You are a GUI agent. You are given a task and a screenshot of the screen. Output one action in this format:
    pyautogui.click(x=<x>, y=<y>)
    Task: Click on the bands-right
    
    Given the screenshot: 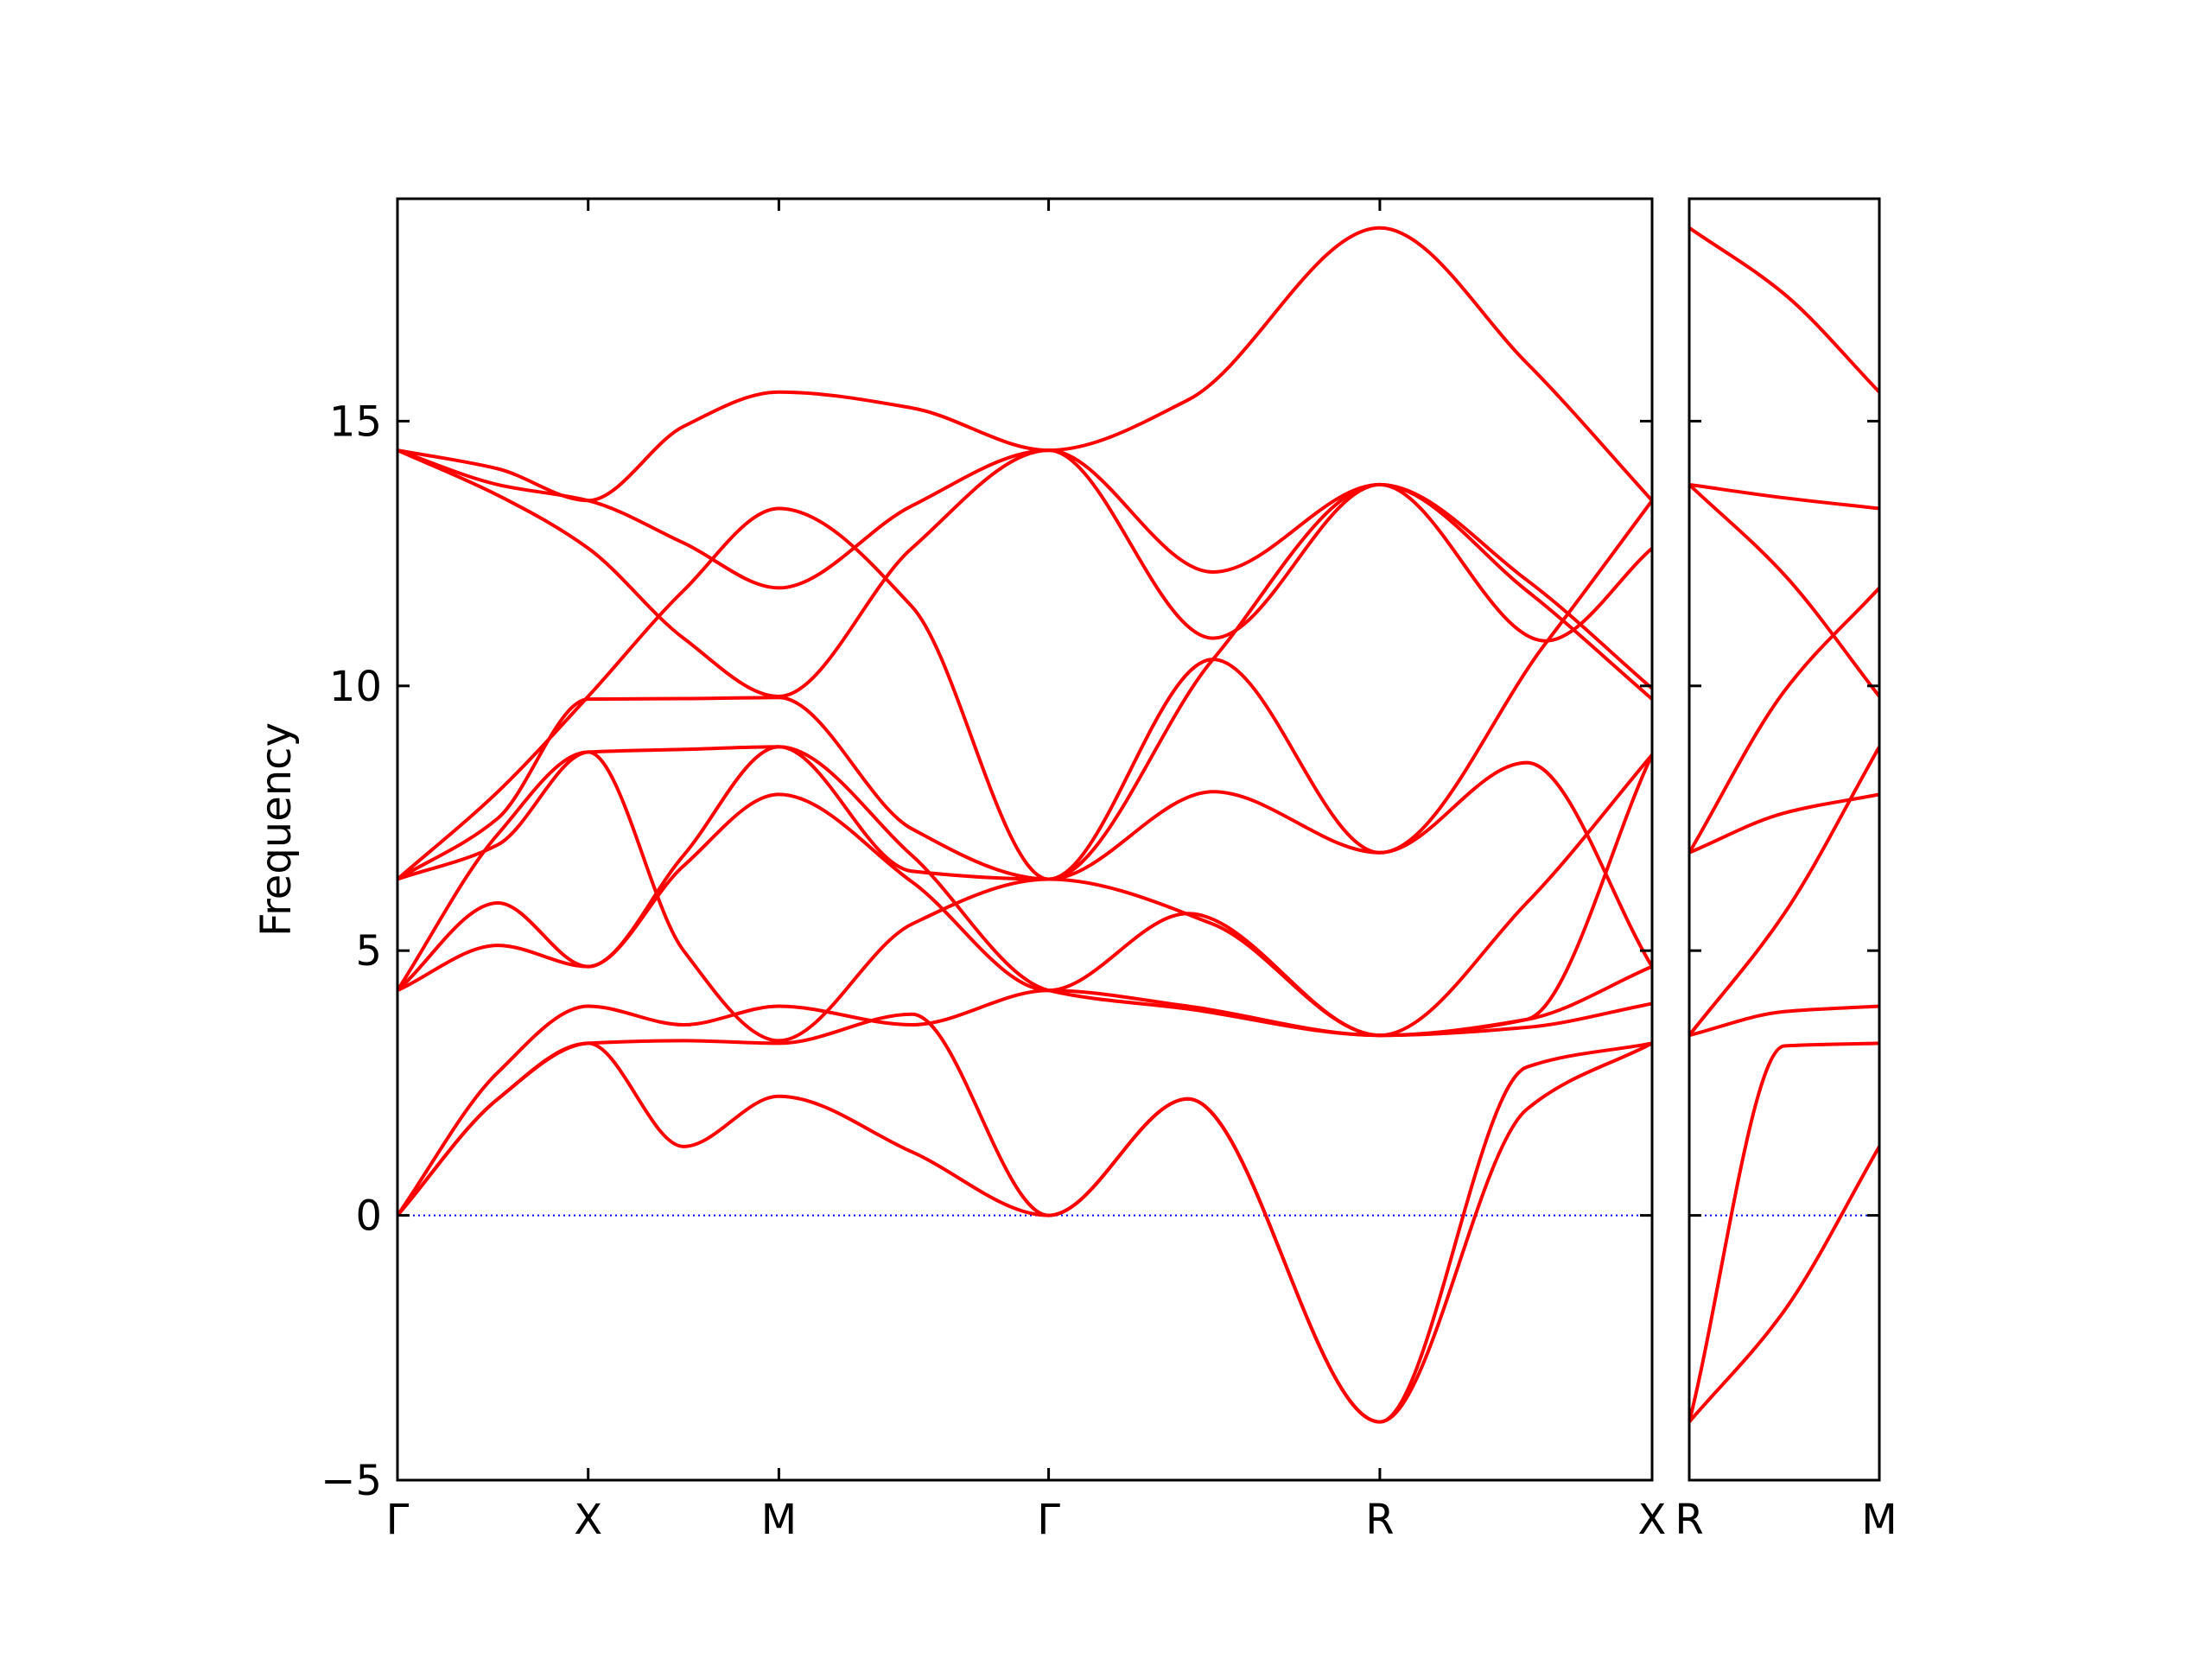 What is the action you would take?
    pyautogui.click(x=1784, y=824)
    